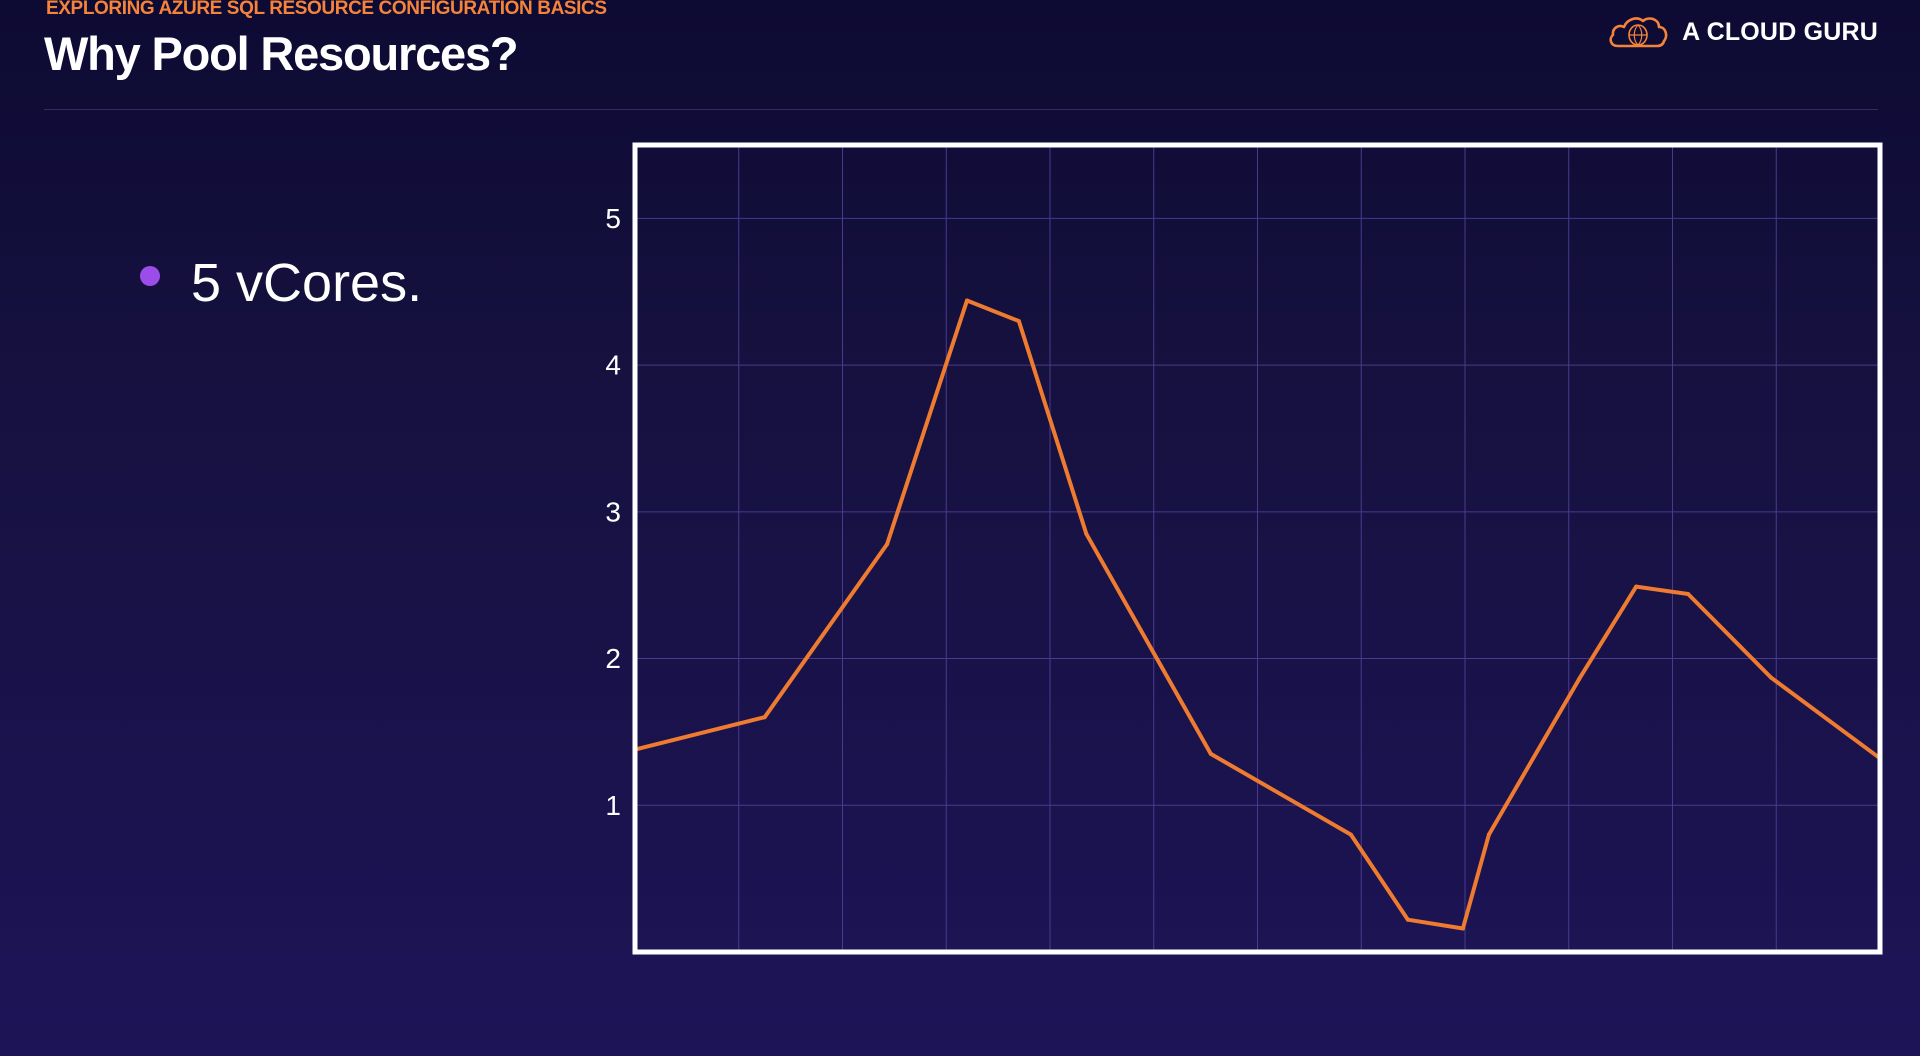 Image resolution: width=1920 pixels, height=1056 pixels. I want to click on bullet-item: 5 vCores., so click(281, 283).